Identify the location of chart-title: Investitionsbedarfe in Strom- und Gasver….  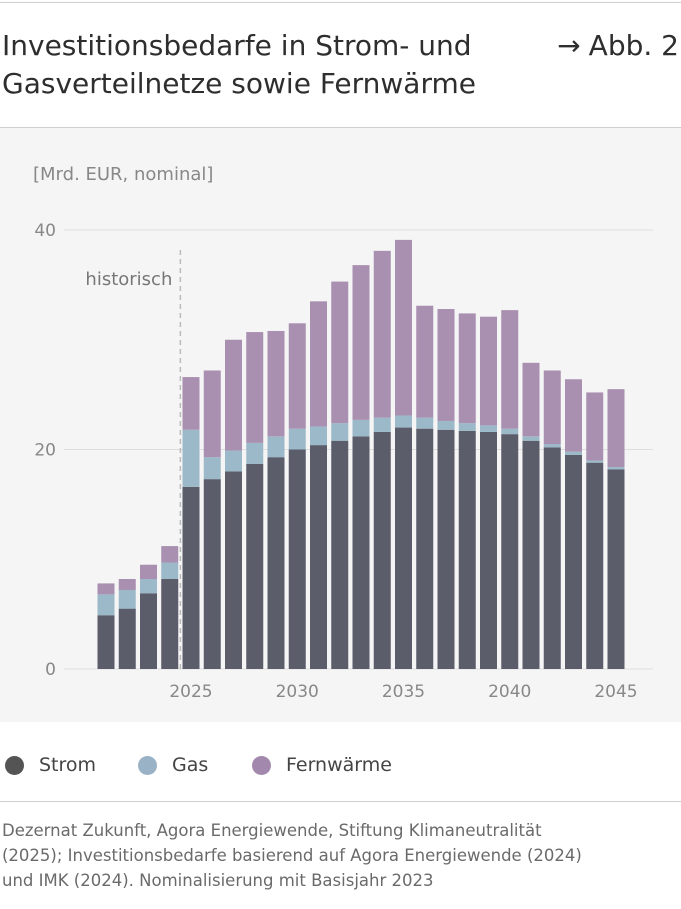
(272, 65).